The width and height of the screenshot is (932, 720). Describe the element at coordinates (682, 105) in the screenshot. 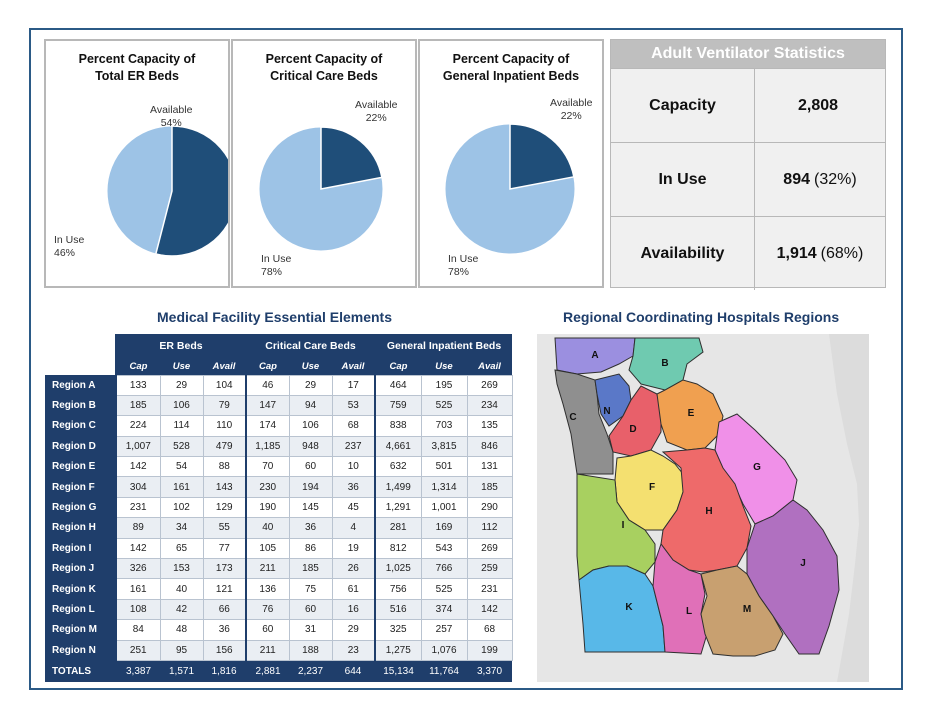

I see `ventilator-row-label: Capacity` at that location.